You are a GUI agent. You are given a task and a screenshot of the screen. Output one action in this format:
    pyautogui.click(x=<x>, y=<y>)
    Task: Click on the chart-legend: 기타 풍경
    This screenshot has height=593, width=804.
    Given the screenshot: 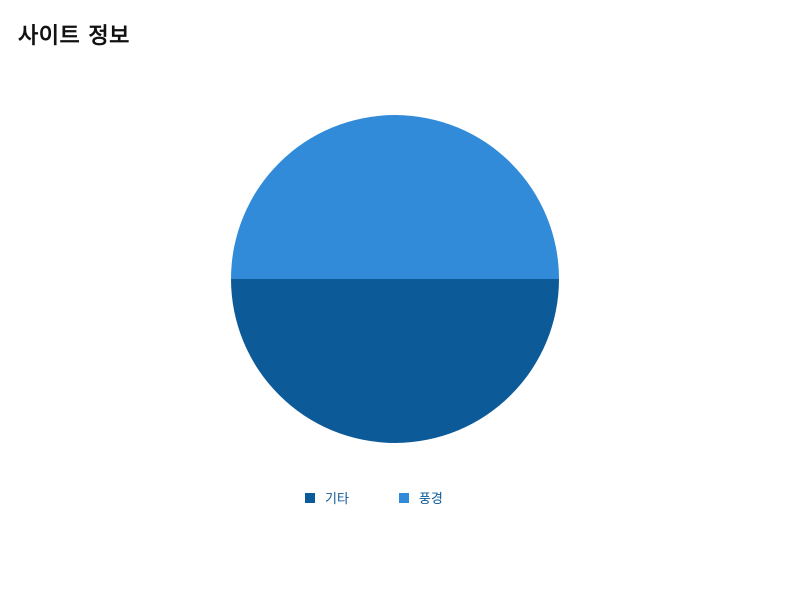 What is the action you would take?
    pyautogui.click(x=399, y=497)
    